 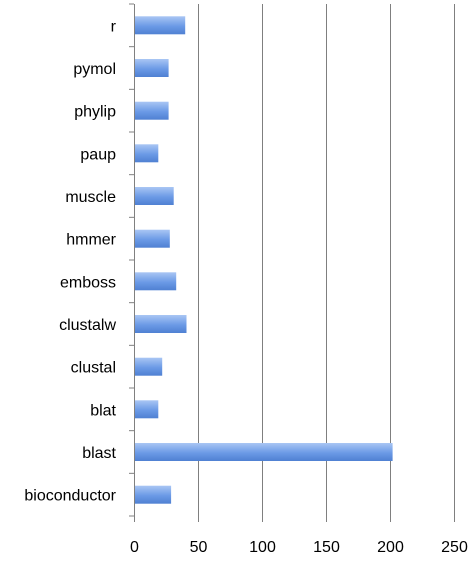 What do you see at coordinates (94, 69) in the screenshot?
I see `y-tick-label-pymol: pymol` at bounding box center [94, 69].